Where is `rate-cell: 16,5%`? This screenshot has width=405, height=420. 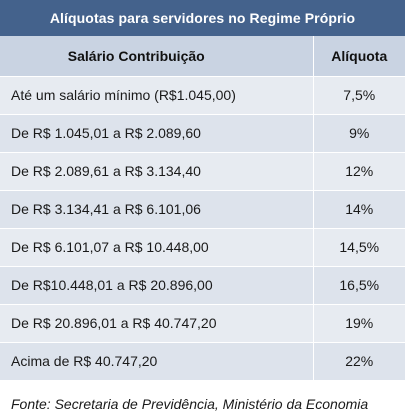
rate-cell: 16,5% is located at coordinates (358, 285).